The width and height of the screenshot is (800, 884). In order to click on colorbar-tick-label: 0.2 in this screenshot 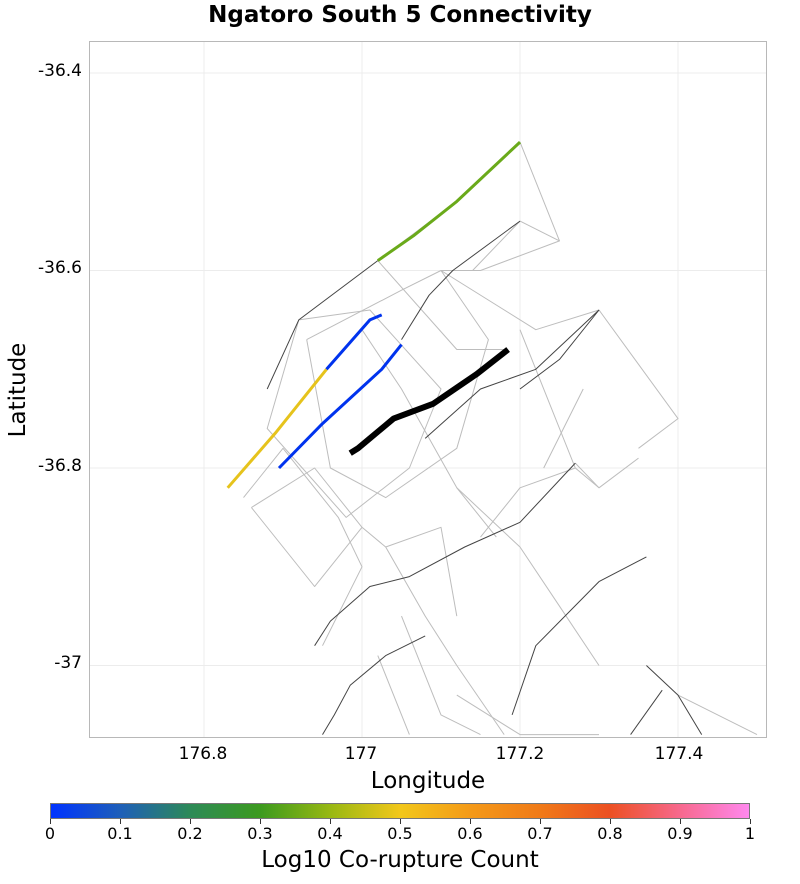, I will do `click(190, 833)`.